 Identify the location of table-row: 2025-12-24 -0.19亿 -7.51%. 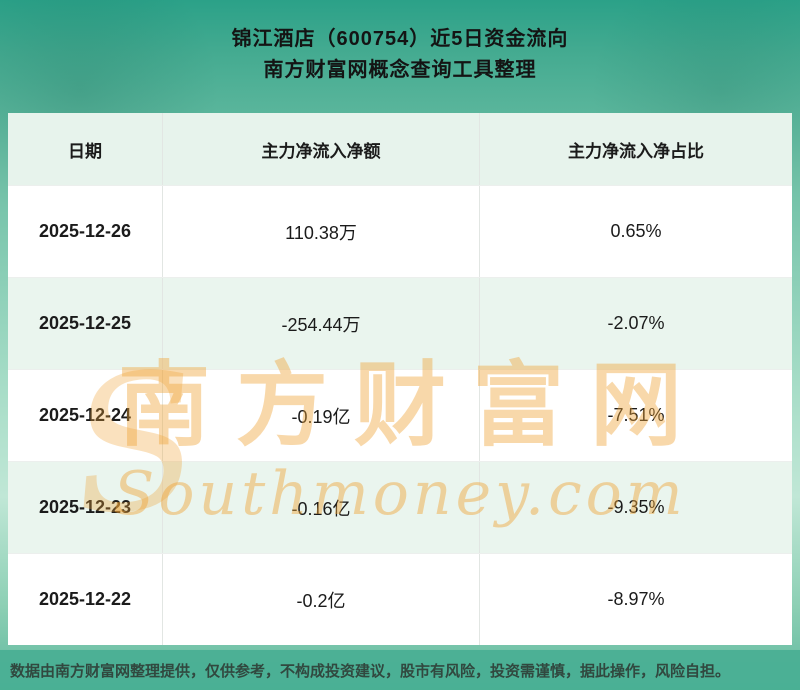
(400, 415).